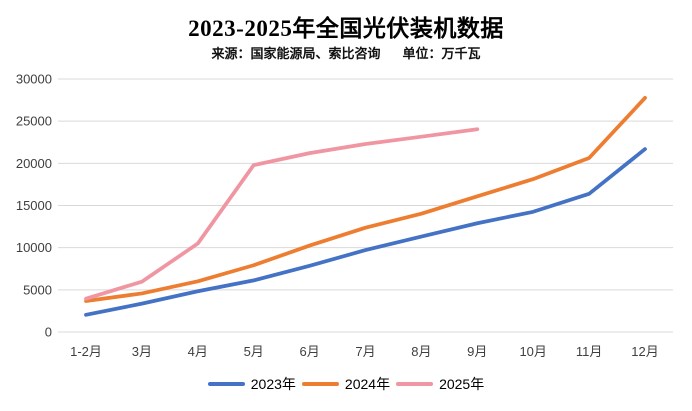 Image resolution: width=692 pixels, height=411 pixels. What do you see at coordinates (309, 351) in the screenshot?
I see `x-axis-label: 6月` at bounding box center [309, 351].